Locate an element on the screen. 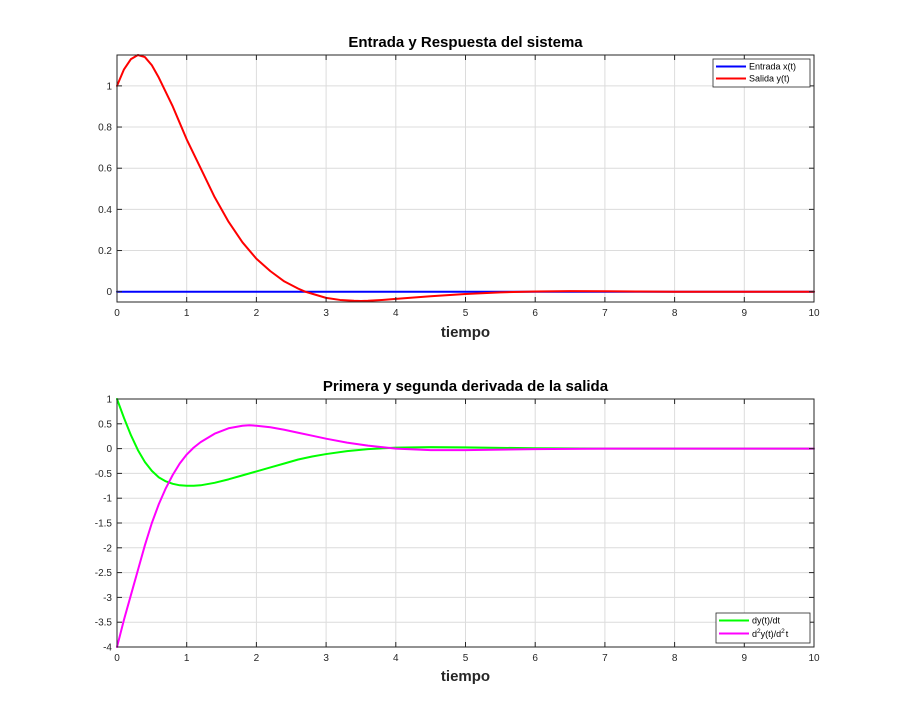 This screenshot has height=727, width=900. y-tick-label-bottom: -2 is located at coordinates (107, 548).